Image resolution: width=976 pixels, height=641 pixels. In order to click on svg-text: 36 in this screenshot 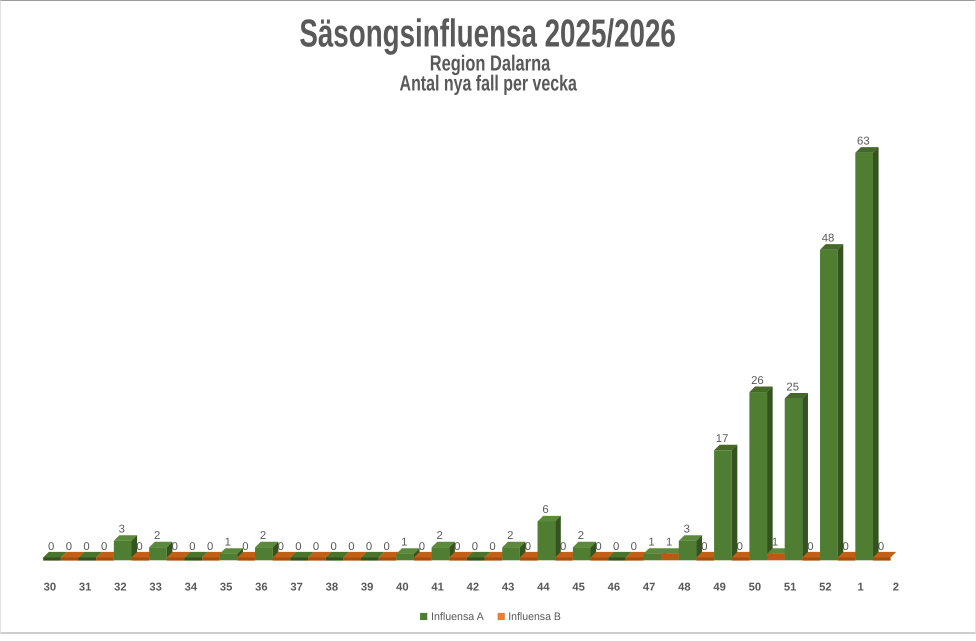, I will do `click(261, 587)`.